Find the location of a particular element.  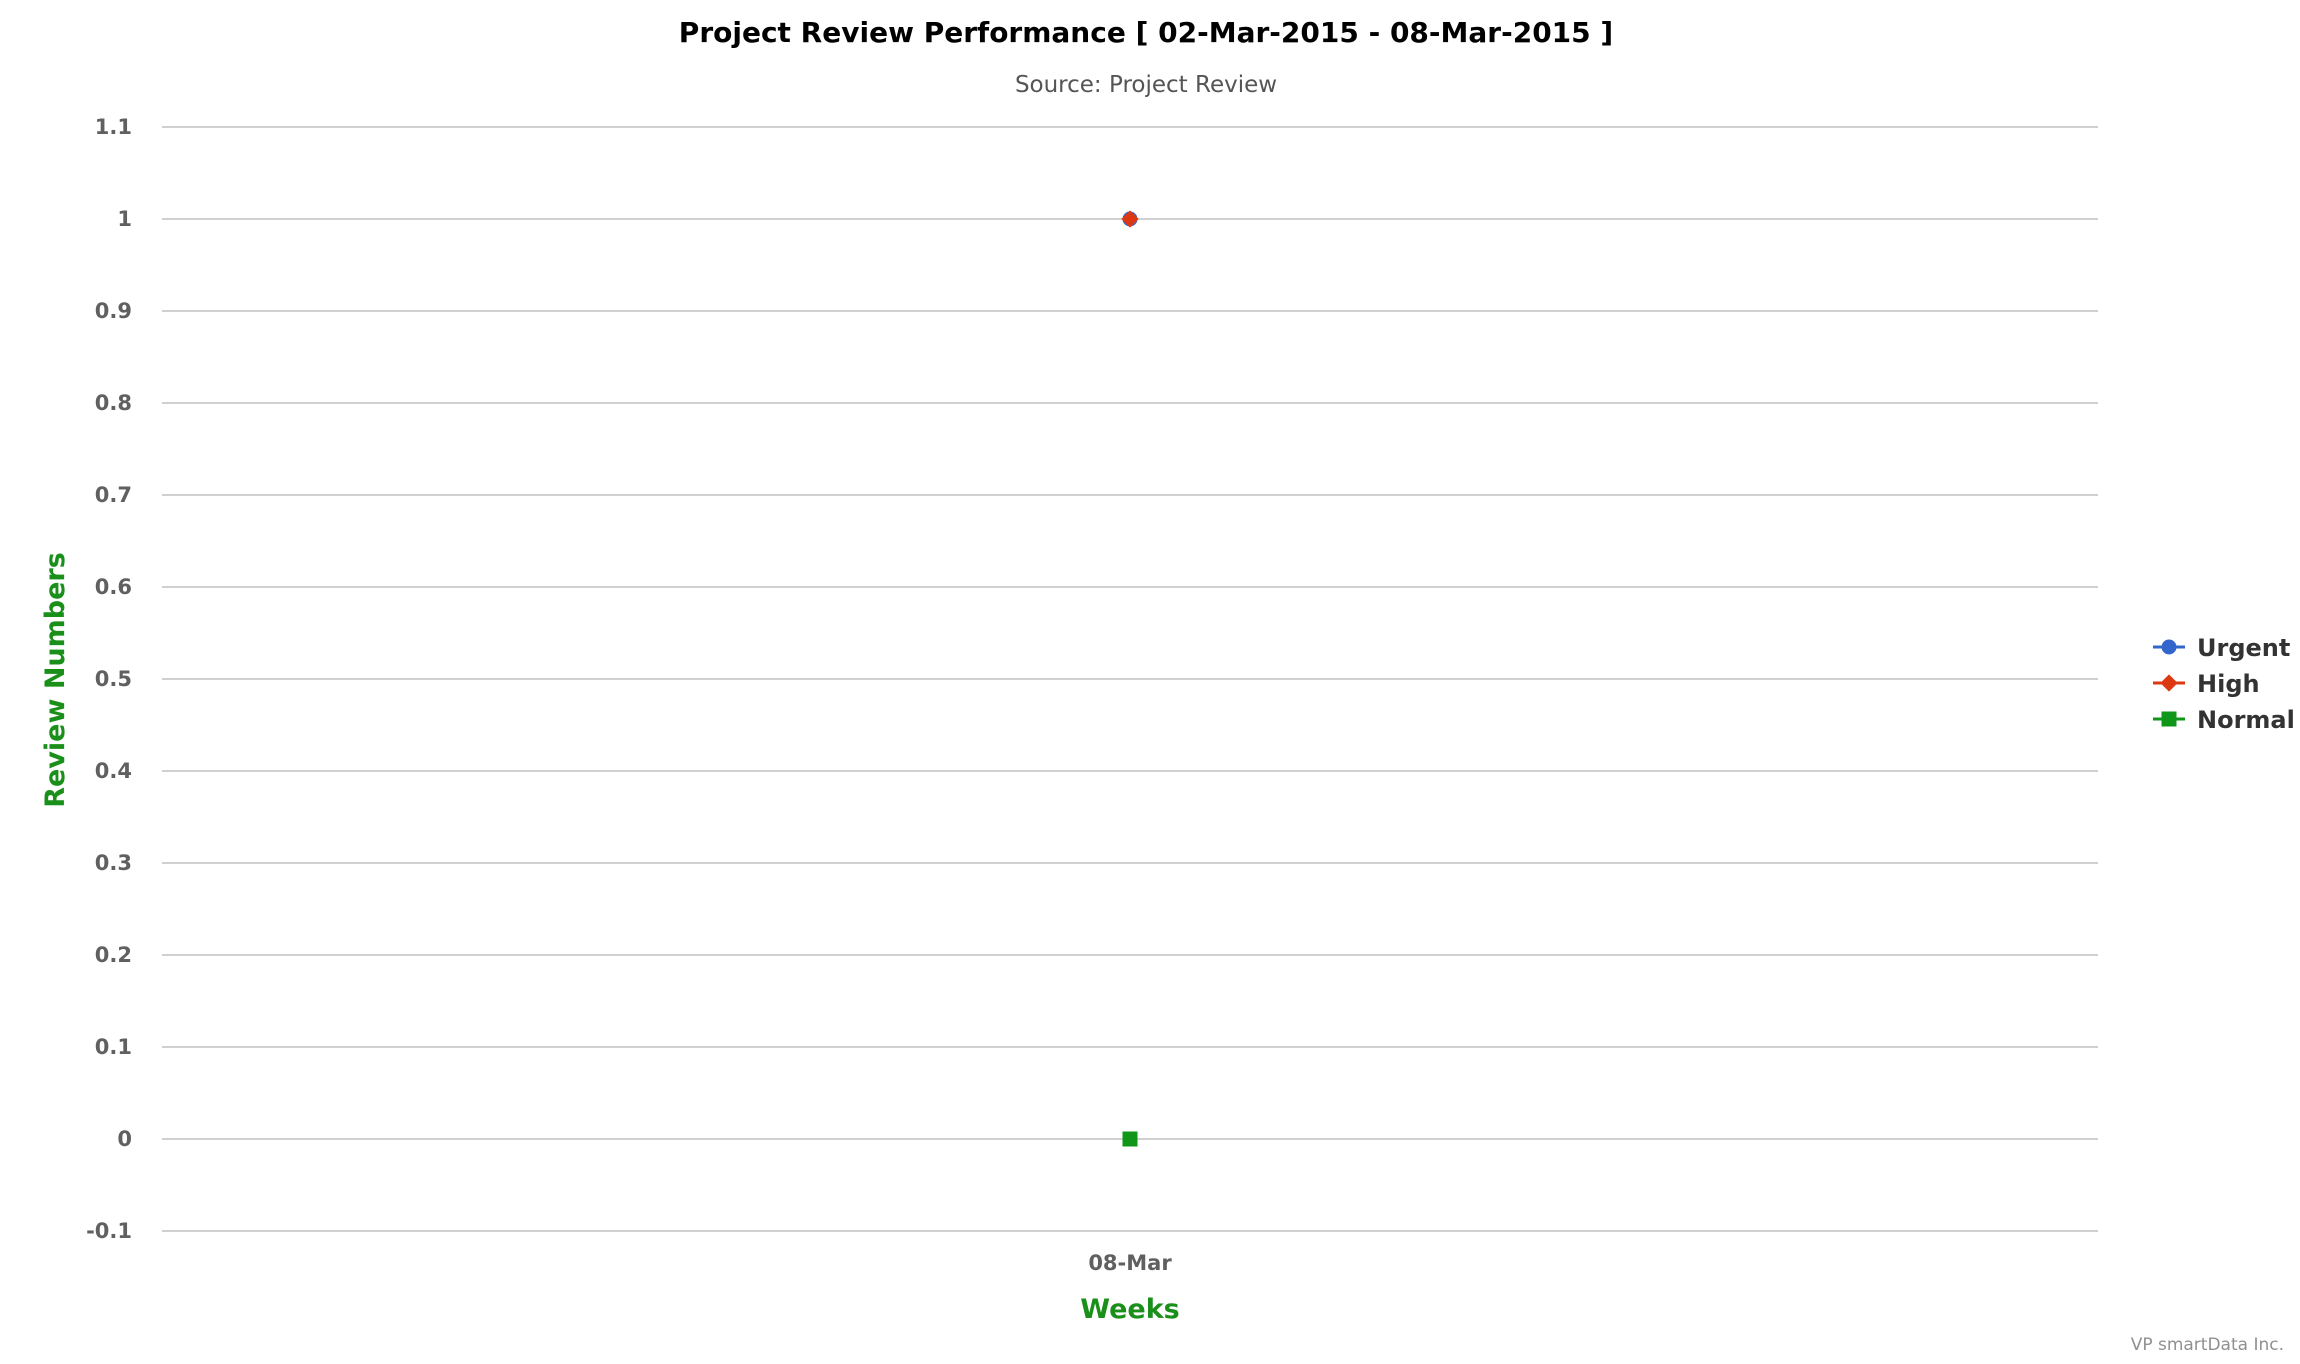

legend-label-high: High is located at coordinates (2228, 684).